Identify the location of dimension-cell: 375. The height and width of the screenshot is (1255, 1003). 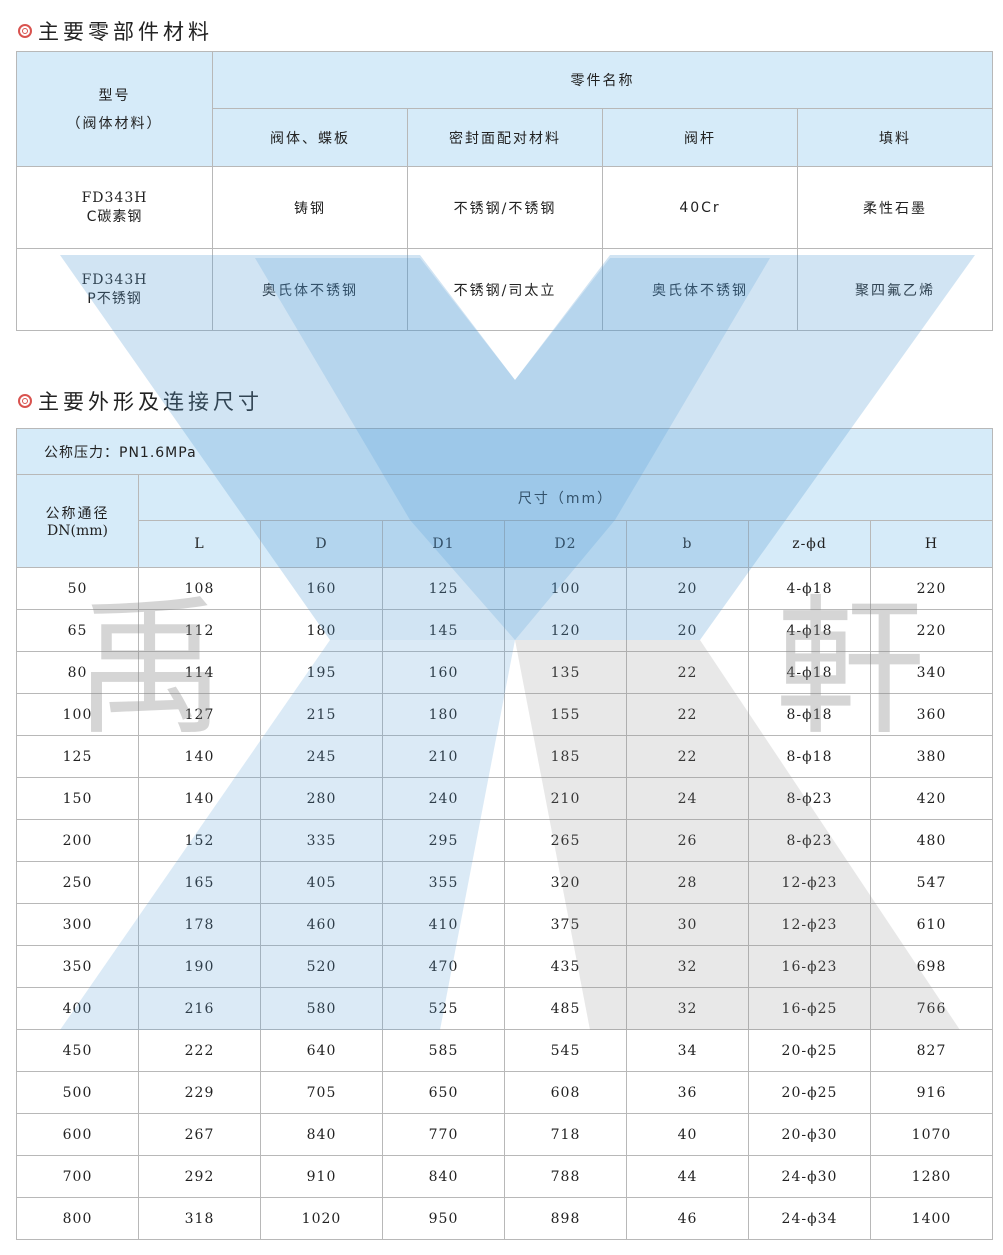
(565, 924).